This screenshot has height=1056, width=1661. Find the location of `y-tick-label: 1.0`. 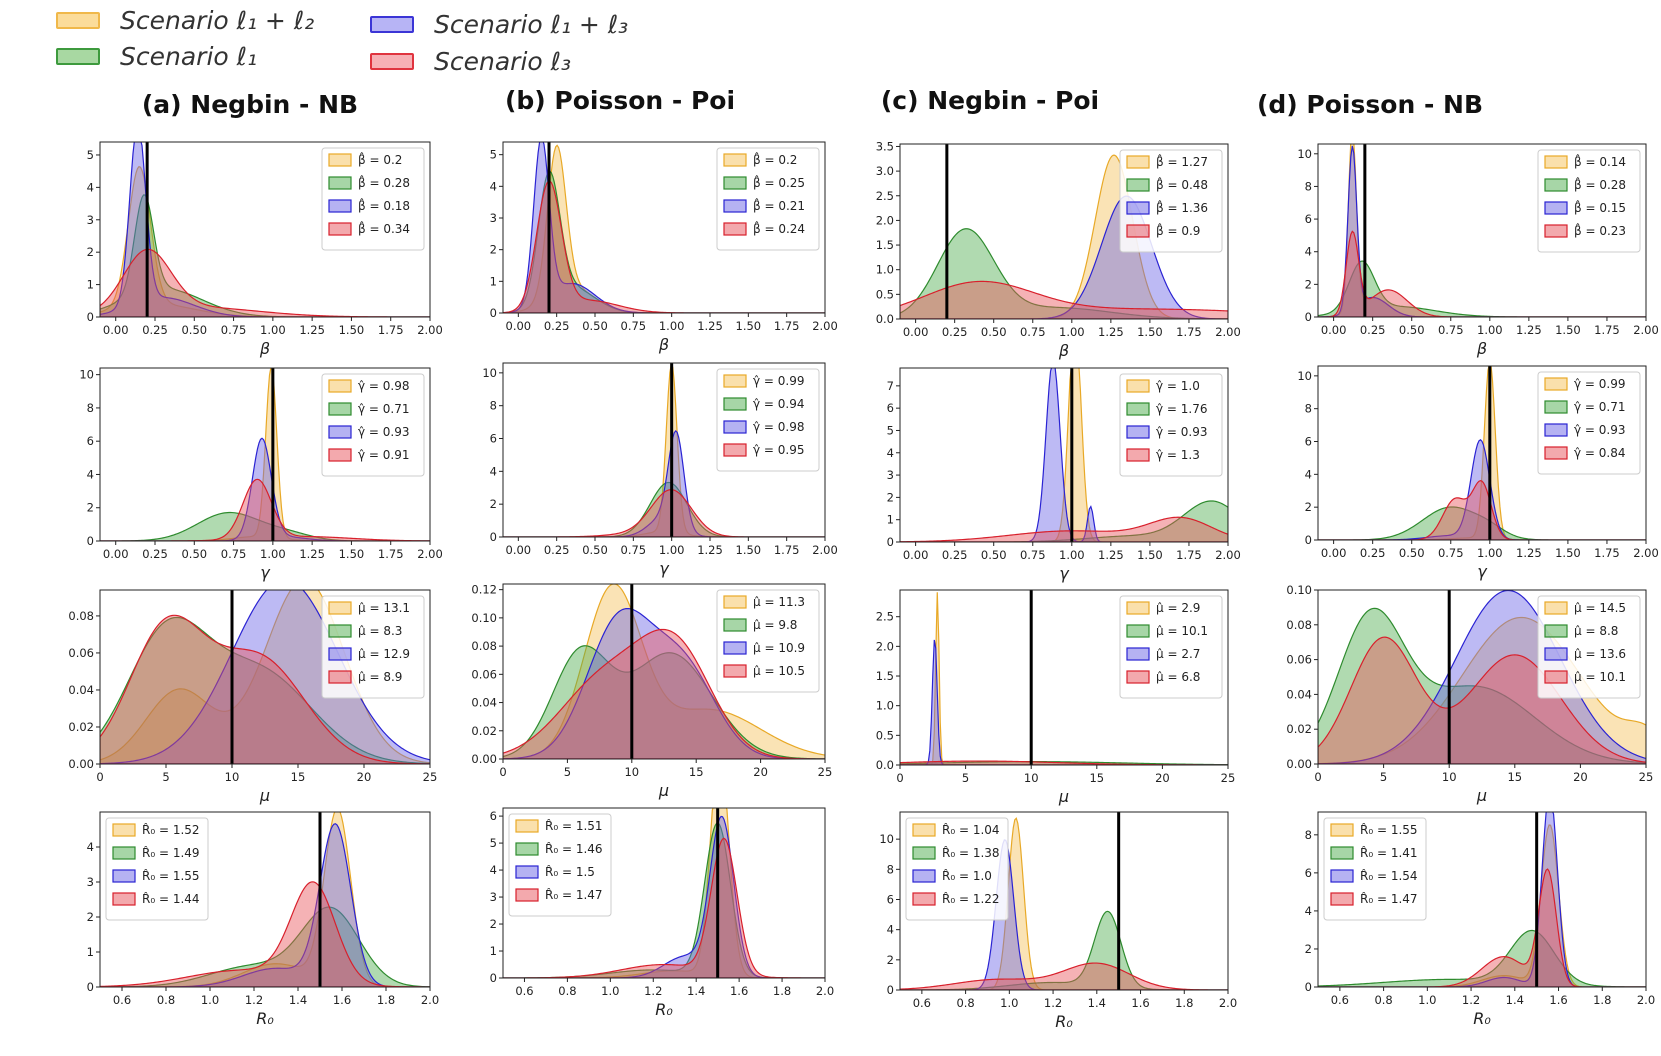

y-tick-label: 1.0 is located at coordinates (885, 270).